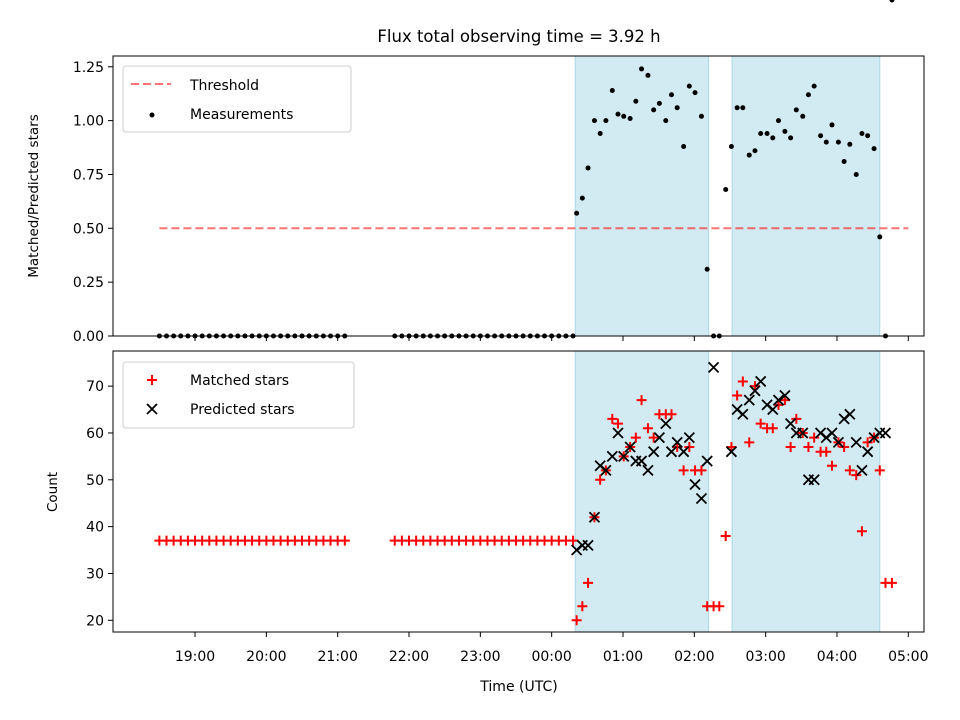 The height and width of the screenshot is (720, 960). I want to click on y-tick-label: 70, so click(95, 387).